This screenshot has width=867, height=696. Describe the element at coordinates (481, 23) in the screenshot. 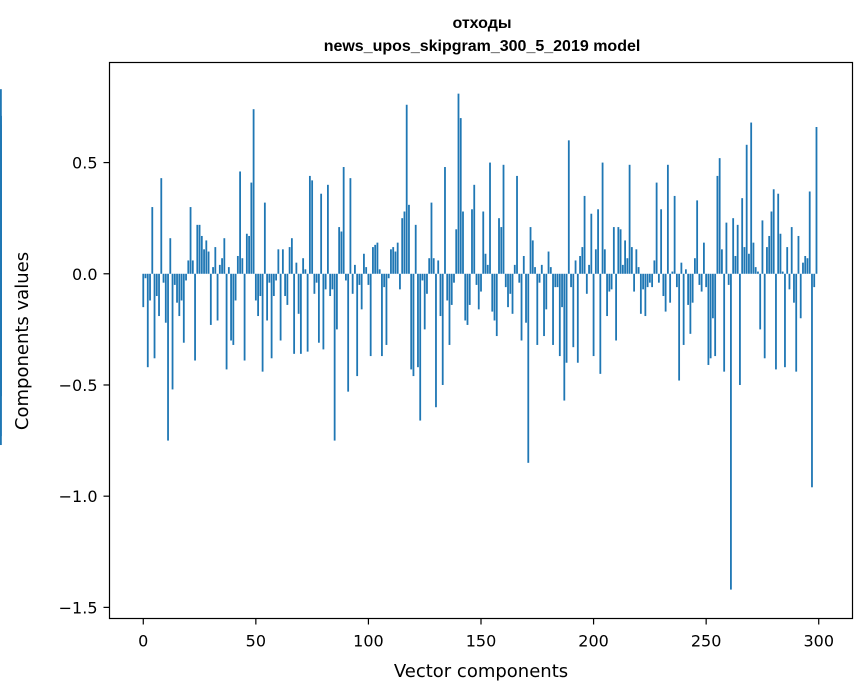

I see `chart-title: отходы` at that location.